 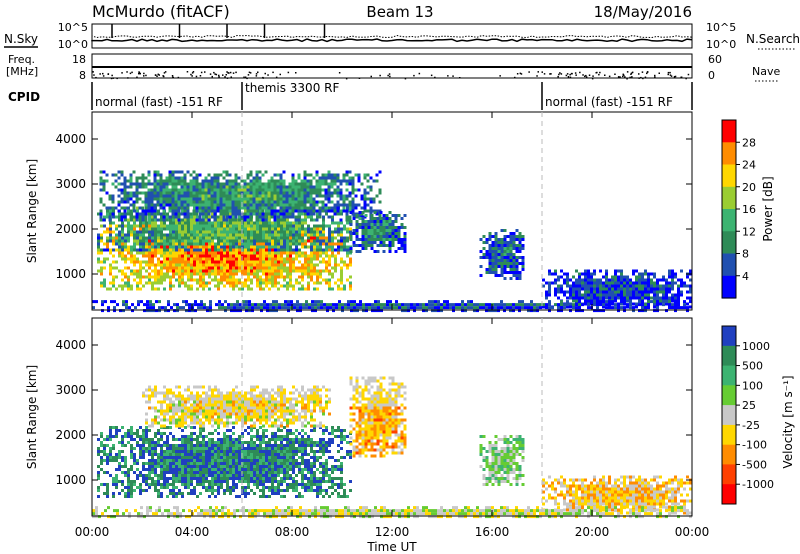 What do you see at coordinates (643, 12) in the screenshot?
I see `date-label: 18/May/2016` at bounding box center [643, 12].